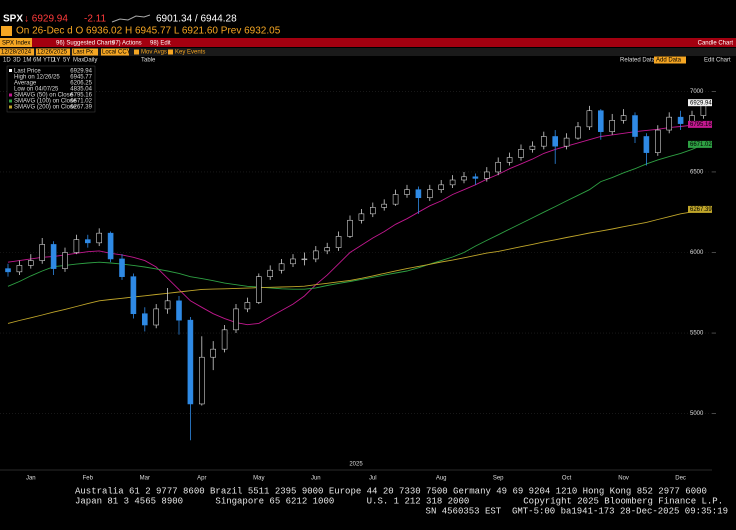 The width and height of the screenshot is (736, 530). What do you see at coordinates (190, 53) in the screenshot?
I see `study: Key Events` at bounding box center [190, 53].